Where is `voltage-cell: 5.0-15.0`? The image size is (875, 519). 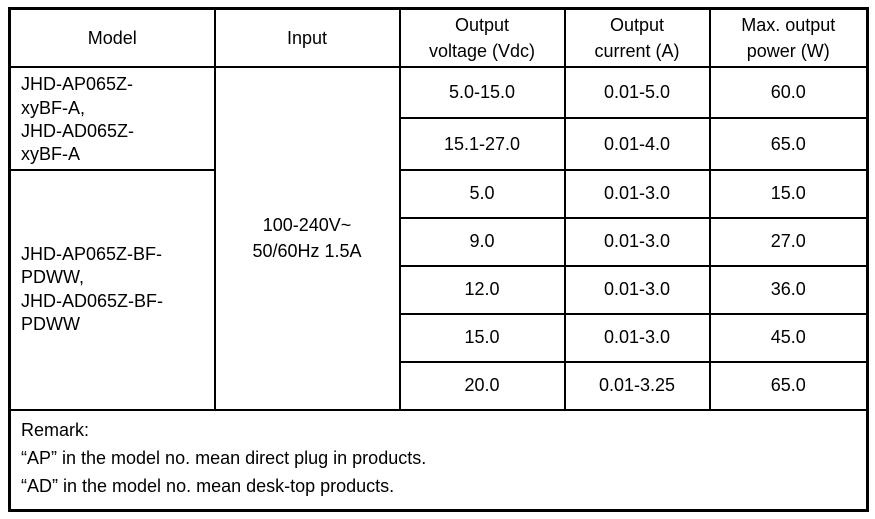
voltage-cell: 5.0-15.0 is located at coordinates (482, 93).